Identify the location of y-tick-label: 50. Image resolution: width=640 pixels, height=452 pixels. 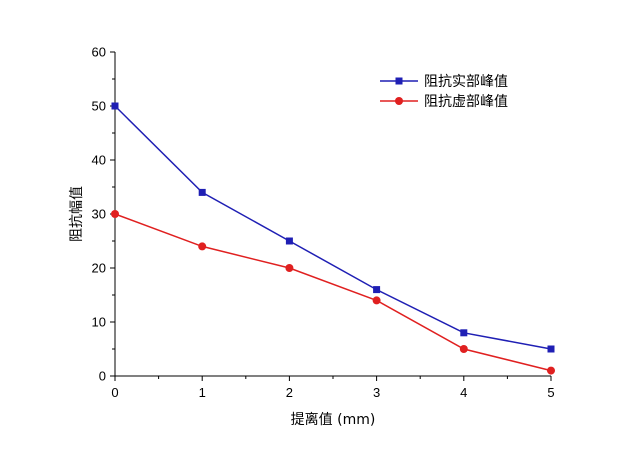
(99, 106).